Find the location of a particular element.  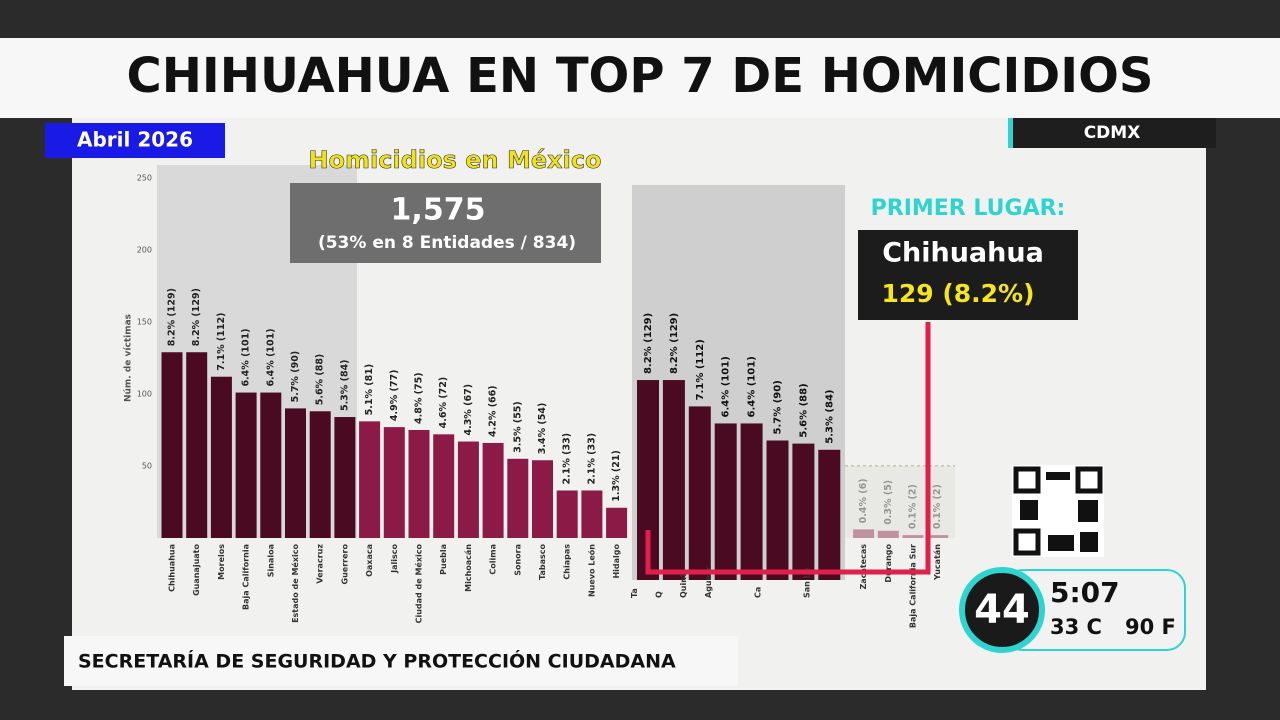

first-place-state: Chihuahua is located at coordinates (963, 253).